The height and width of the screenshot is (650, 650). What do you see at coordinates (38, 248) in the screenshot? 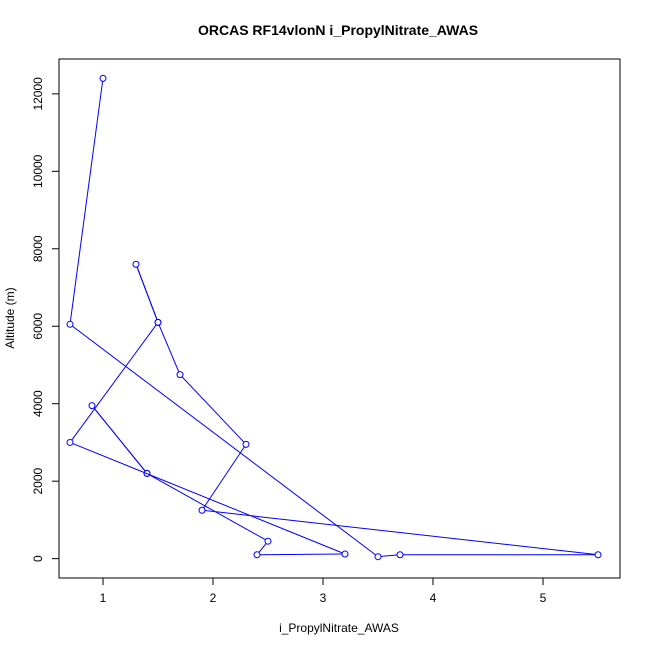
I see `y-tick-label: 8000` at bounding box center [38, 248].